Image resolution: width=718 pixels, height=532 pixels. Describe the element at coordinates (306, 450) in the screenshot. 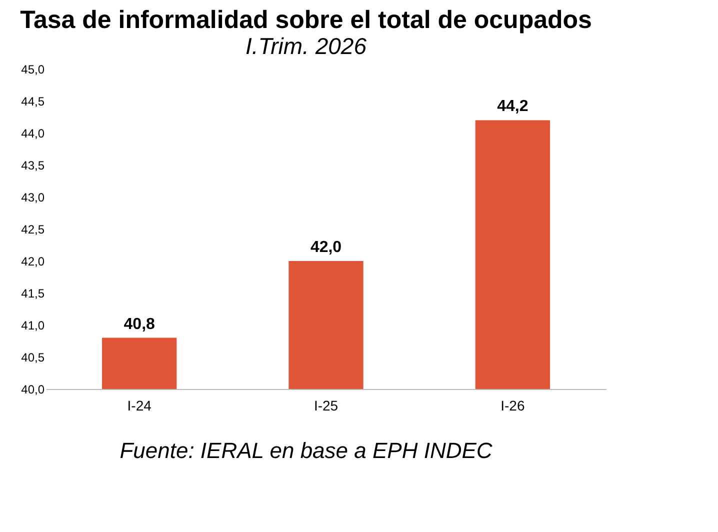

I see `source-note: Fuente: IERAL en base a EPH INDEC` at that location.